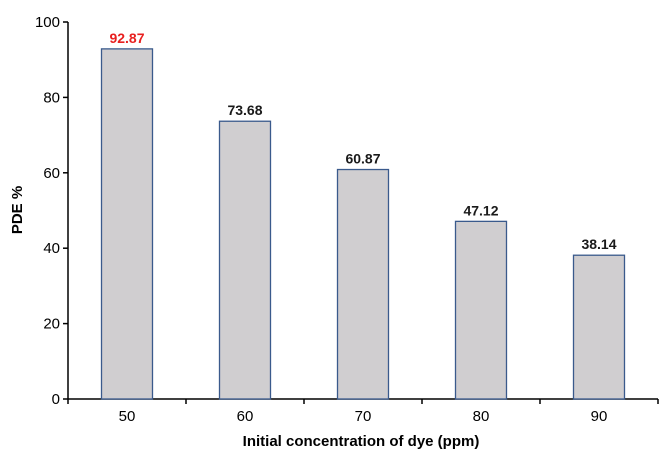  What do you see at coordinates (127, 416) in the screenshot?
I see `x-tick-label: 50` at bounding box center [127, 416].